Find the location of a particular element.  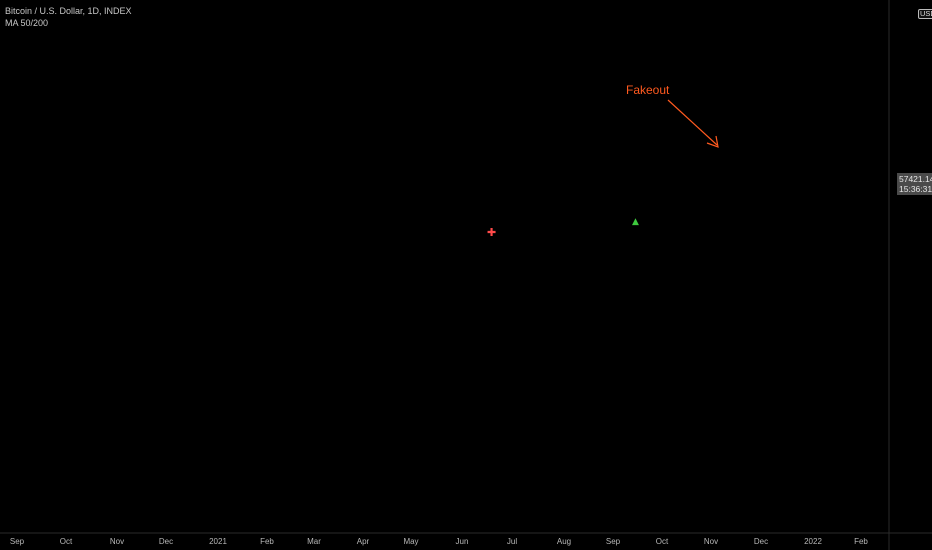

countdown-timer: 15:36:31 is located at coordinates (915, 189).